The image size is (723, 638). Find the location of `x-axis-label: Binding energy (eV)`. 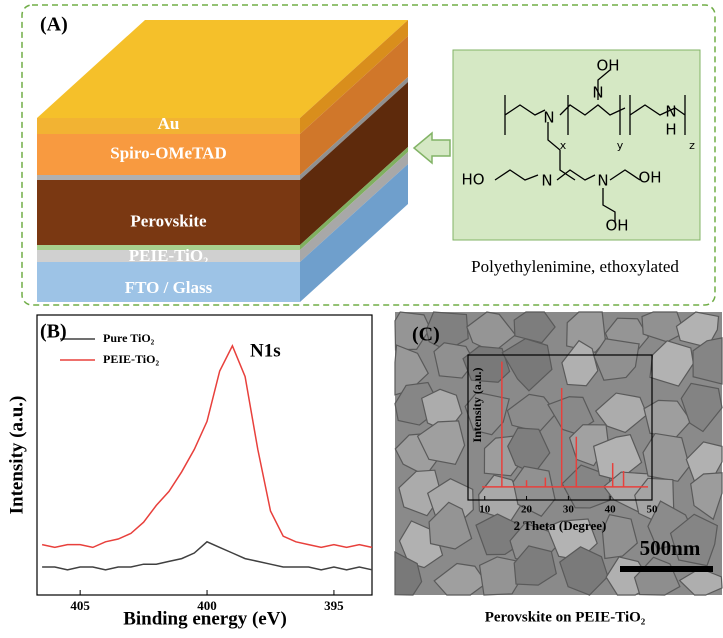

x-axis-label: Binding energy (eV) is located at coordinates (205, 618).